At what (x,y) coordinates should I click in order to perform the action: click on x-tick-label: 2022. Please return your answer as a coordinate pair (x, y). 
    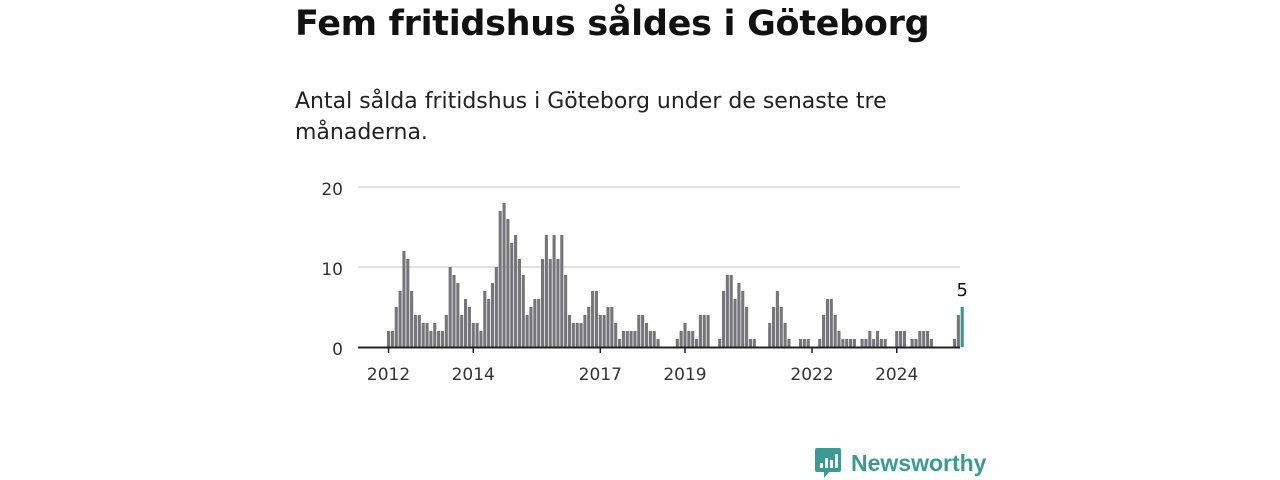
    Looking at the image, I should click on (811, 375).